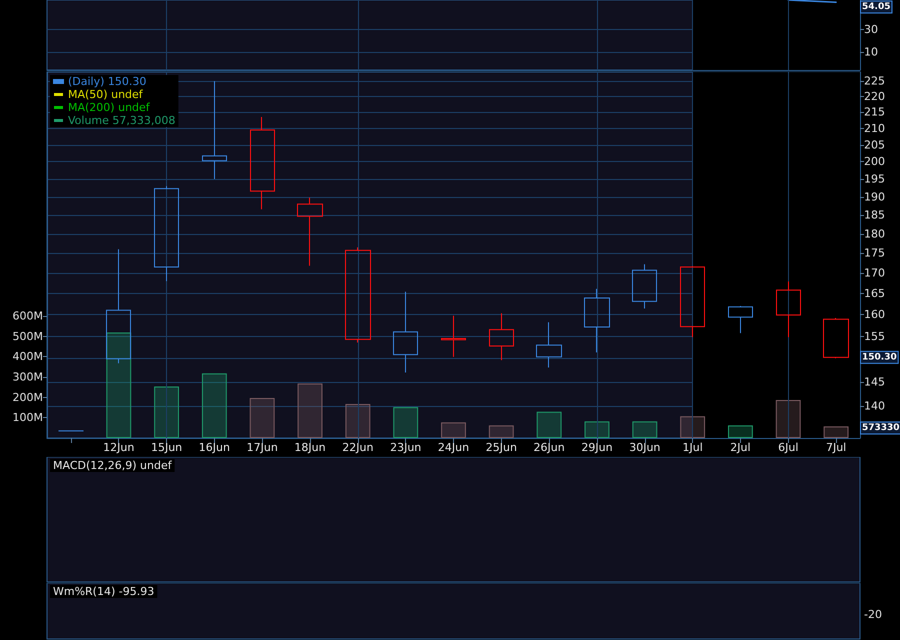  I want to click on y-tick-label: 155, so click(874, 336).